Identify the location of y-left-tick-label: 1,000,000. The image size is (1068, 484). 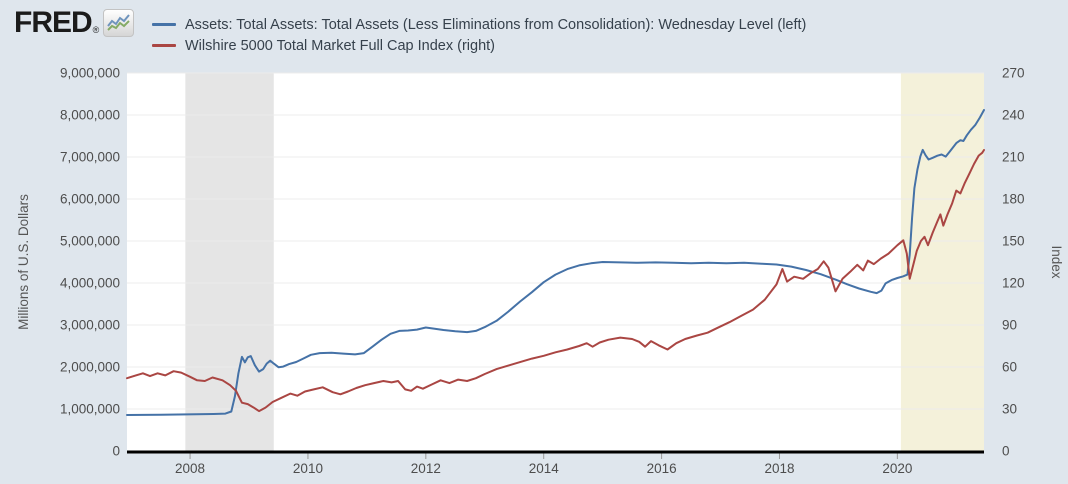
(90, 409).